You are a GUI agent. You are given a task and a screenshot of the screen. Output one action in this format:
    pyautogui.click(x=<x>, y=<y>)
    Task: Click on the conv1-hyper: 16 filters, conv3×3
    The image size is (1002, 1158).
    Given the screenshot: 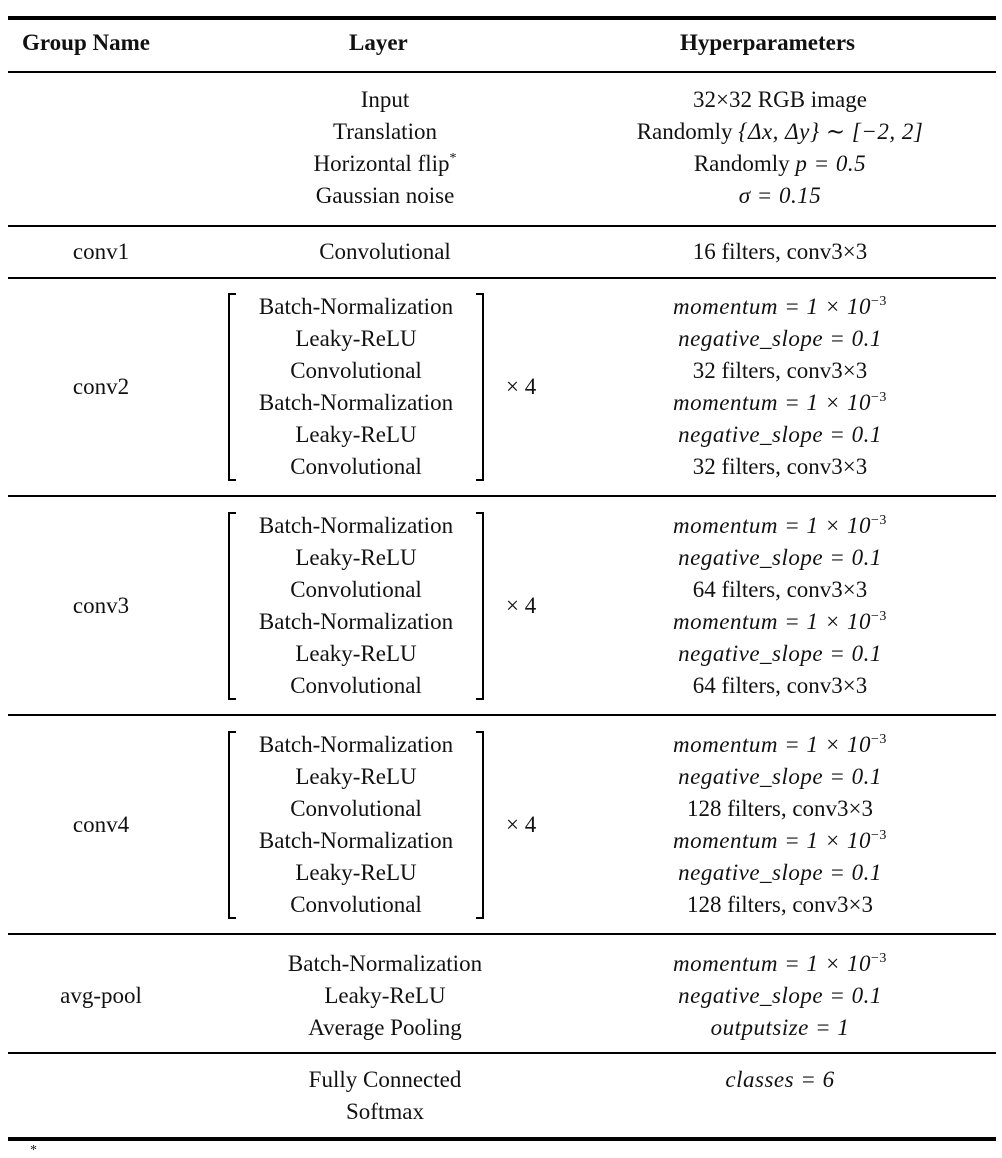 What is the action you would take?
    pyautogui.click(x=780, y=251)
    